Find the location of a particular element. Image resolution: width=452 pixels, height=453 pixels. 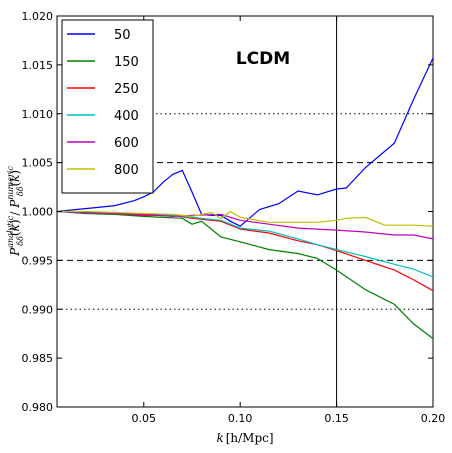

x-tick-label: 0.15 is located at coordinates (336, 418).